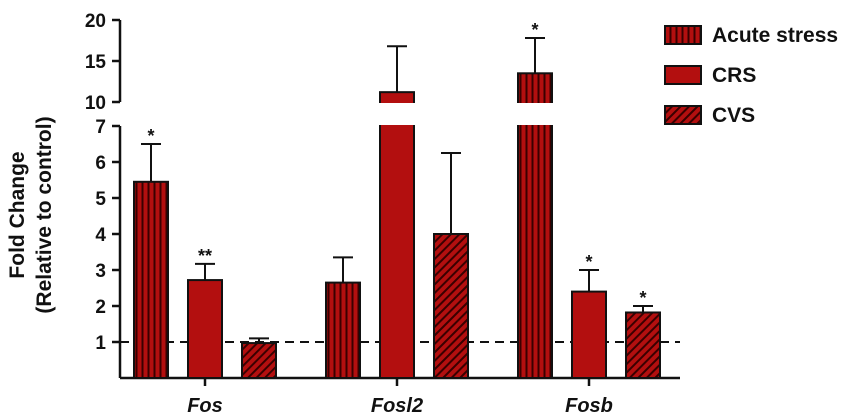  What do you see at coordinates (205, 256) in the screenshot?
I see `significance-label: **` at bounding box center [205, 256].